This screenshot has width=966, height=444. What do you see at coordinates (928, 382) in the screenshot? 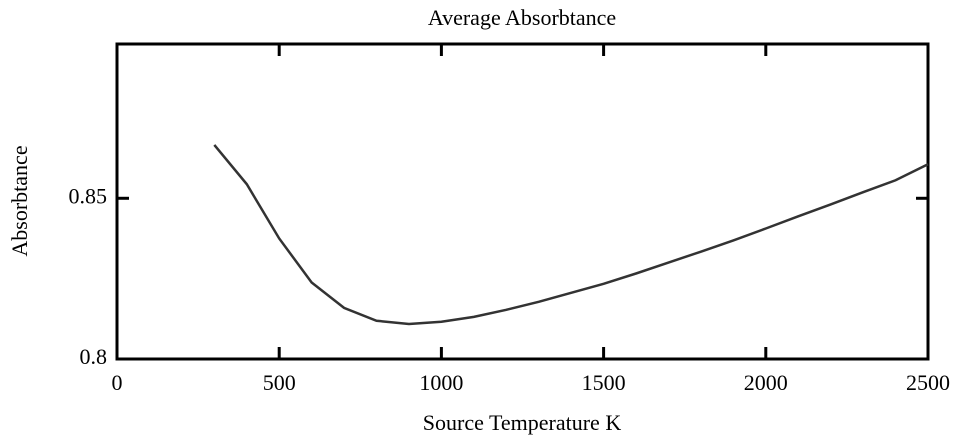
I see `x-tick-label: 2500` at bounding box center [928, 382].